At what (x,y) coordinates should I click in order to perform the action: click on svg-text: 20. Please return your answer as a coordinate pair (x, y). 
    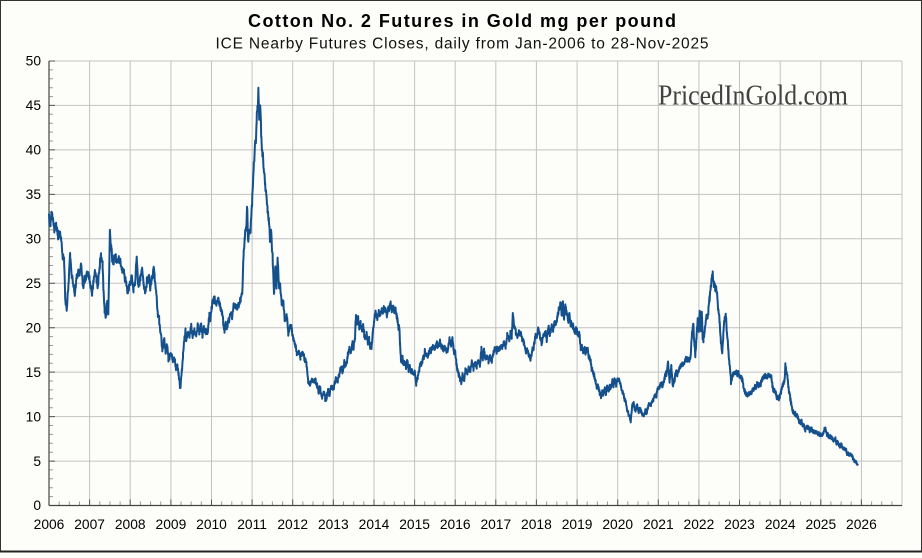
    Looking at the image, I should click on (34, 327).